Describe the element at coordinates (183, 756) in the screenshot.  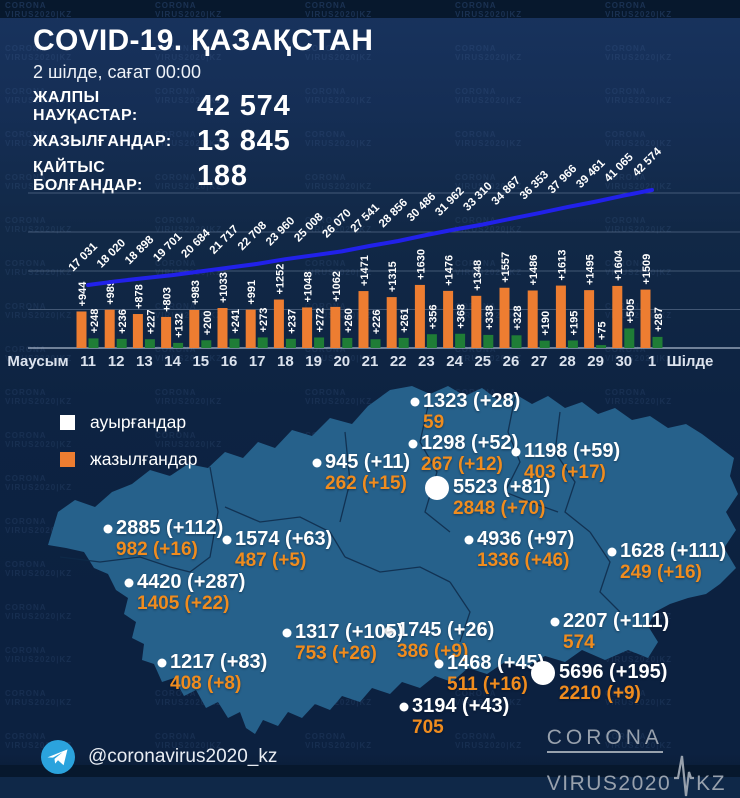
I see `telegram-handle: @coronavirus2020_kz` at that location.